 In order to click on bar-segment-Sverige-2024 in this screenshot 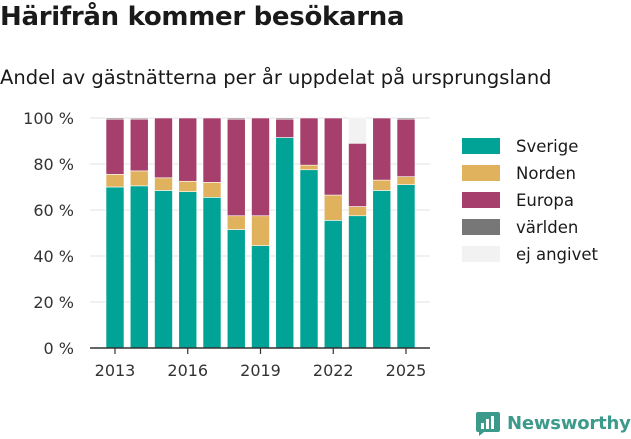, I will do `click(382, 269)`.